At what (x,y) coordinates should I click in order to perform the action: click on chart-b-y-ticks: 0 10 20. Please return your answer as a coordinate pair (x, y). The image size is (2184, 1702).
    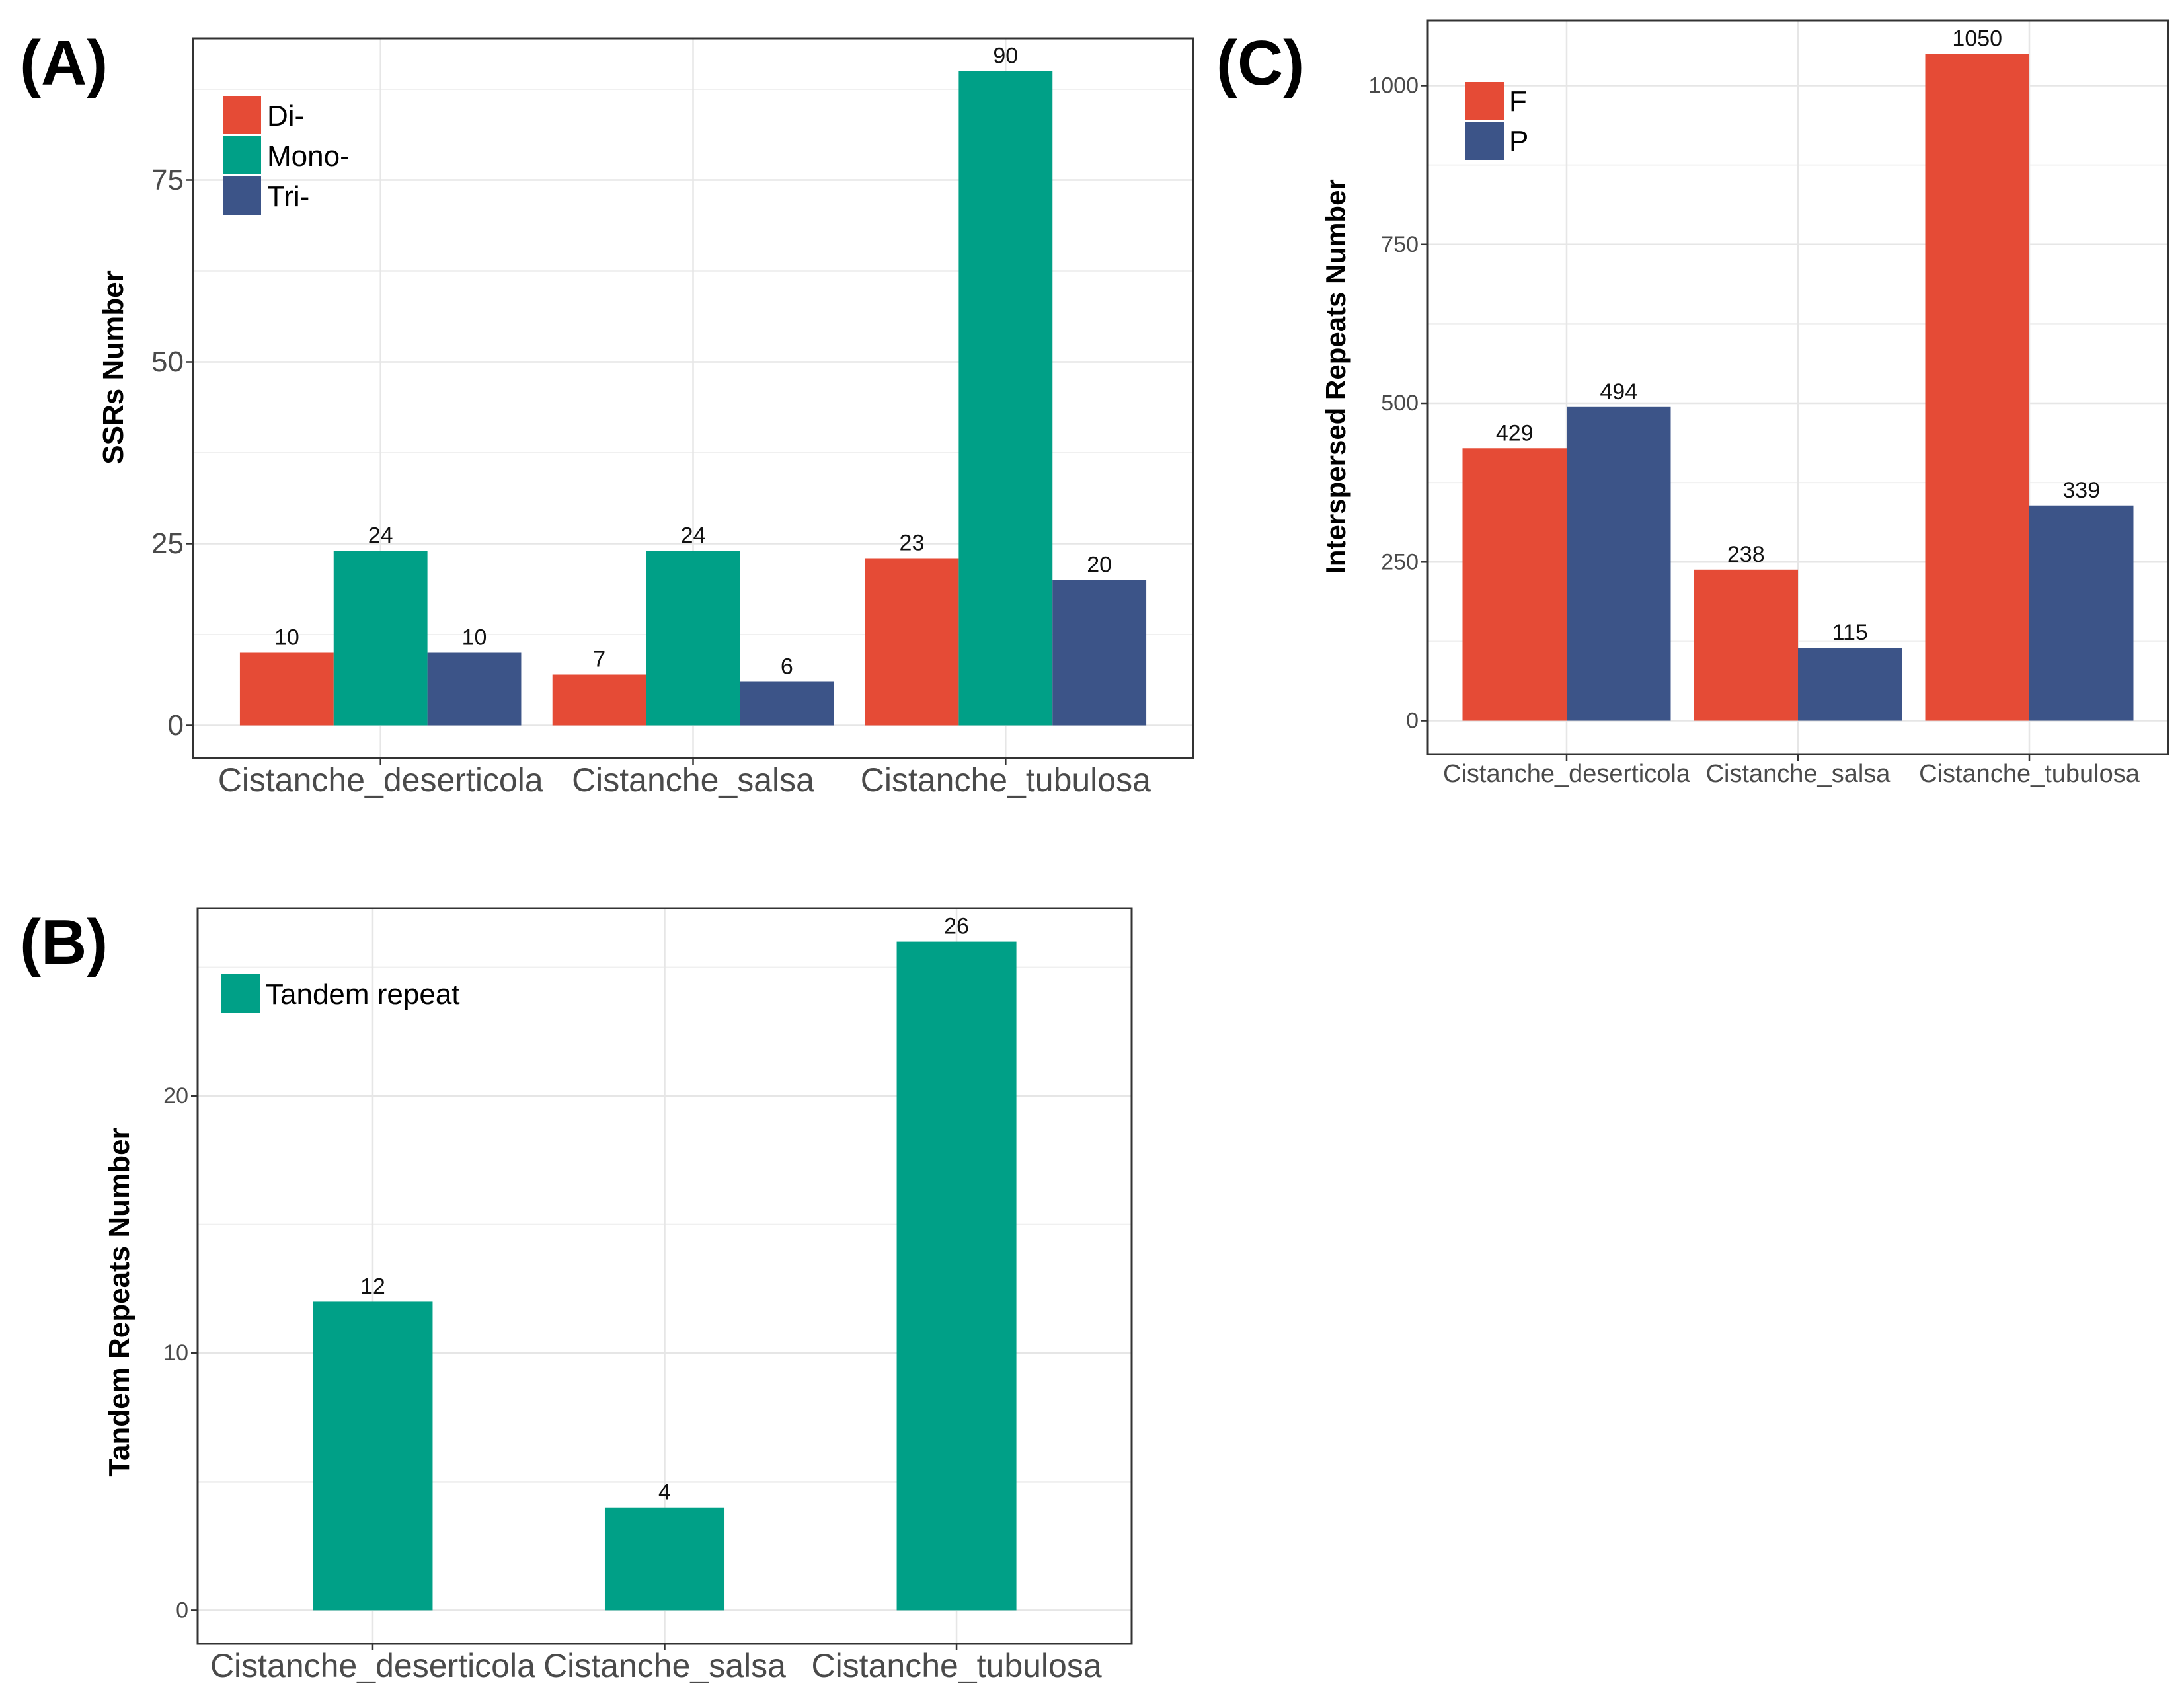
    Looking at the image, I should click on (180, 1353).